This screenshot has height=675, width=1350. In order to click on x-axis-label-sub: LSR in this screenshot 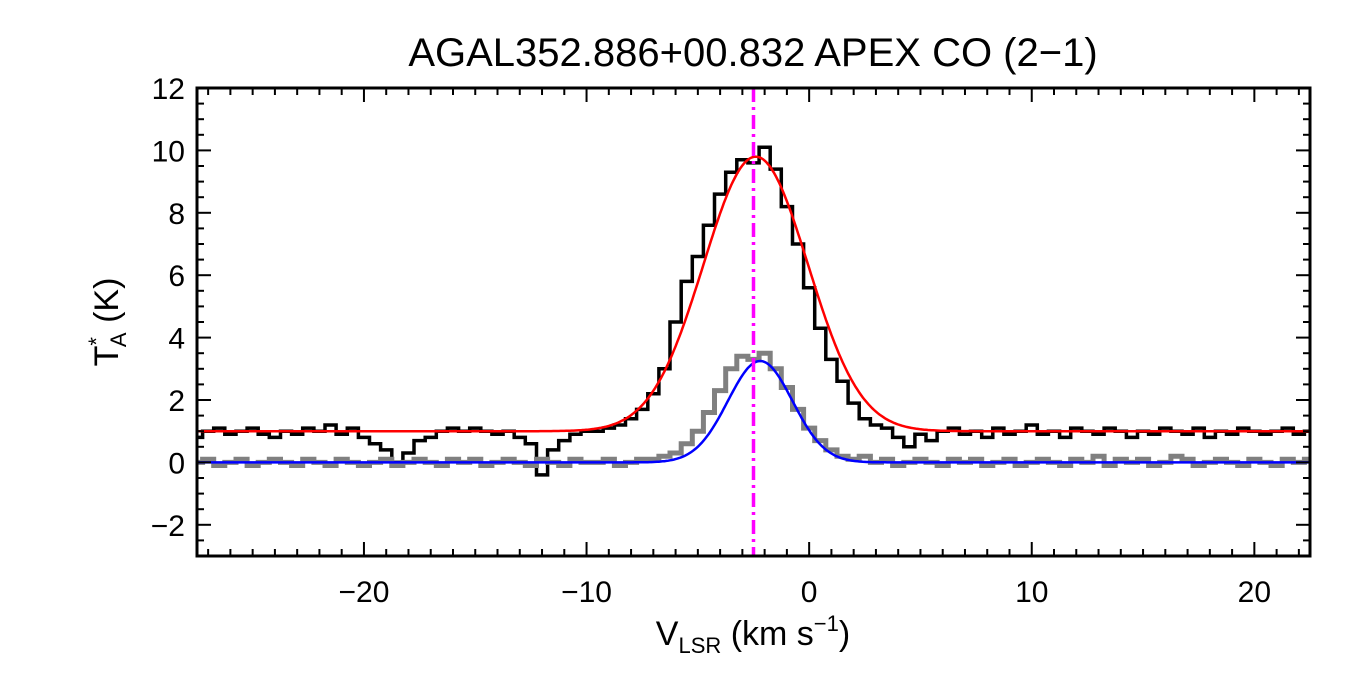, I will do `click(699, 645)`.